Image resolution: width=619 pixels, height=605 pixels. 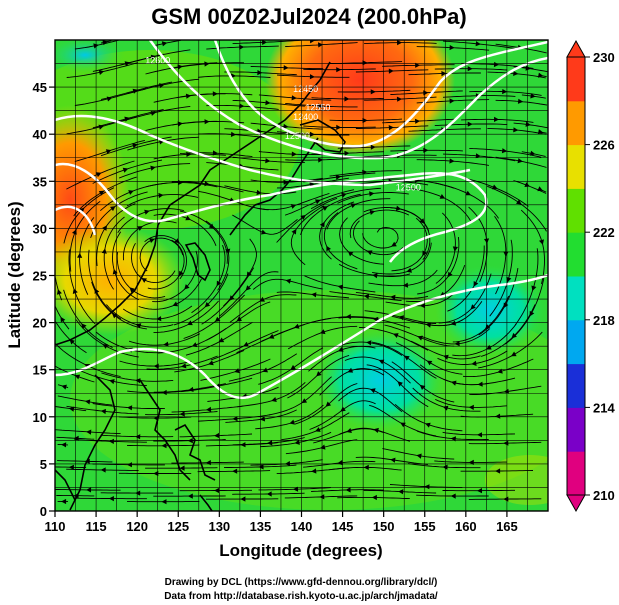 I want to click on x-tick-label: 130, so click(x=219, y=526).